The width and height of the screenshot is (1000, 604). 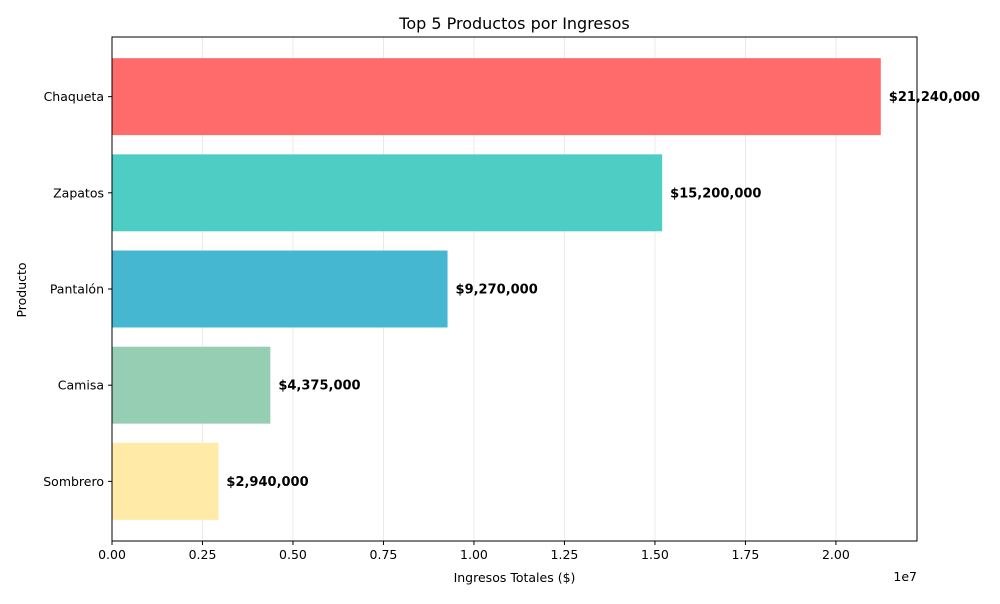 I want to click on y-tick-label: Pantalón, so click(x=77, y=289).